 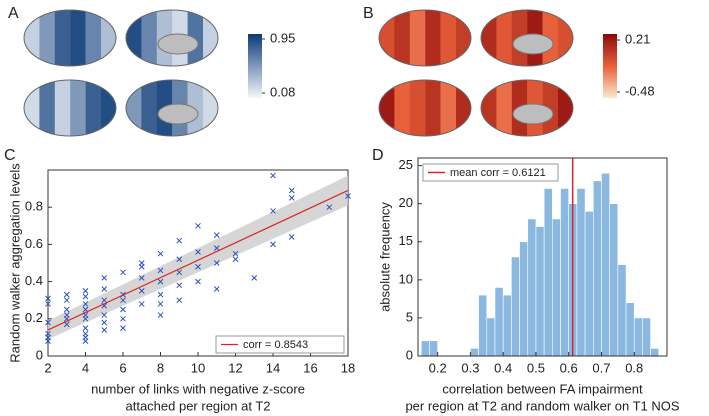 What do you see at coordinates (282, 37) in the screenshot?
I see `colorbar-label: 0.95` at bounding box center [282, 37].